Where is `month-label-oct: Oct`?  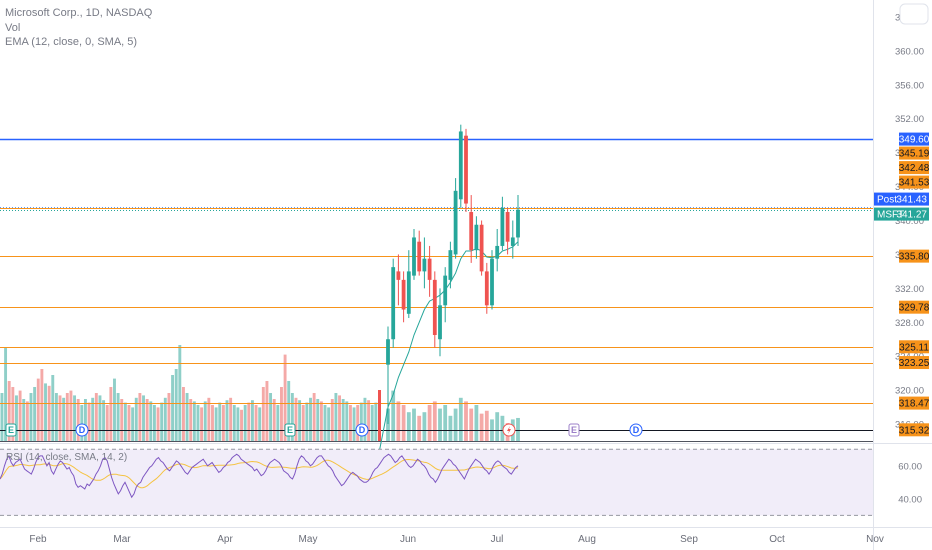
month-label-oct: Oct is located at coordinates (777, 539).